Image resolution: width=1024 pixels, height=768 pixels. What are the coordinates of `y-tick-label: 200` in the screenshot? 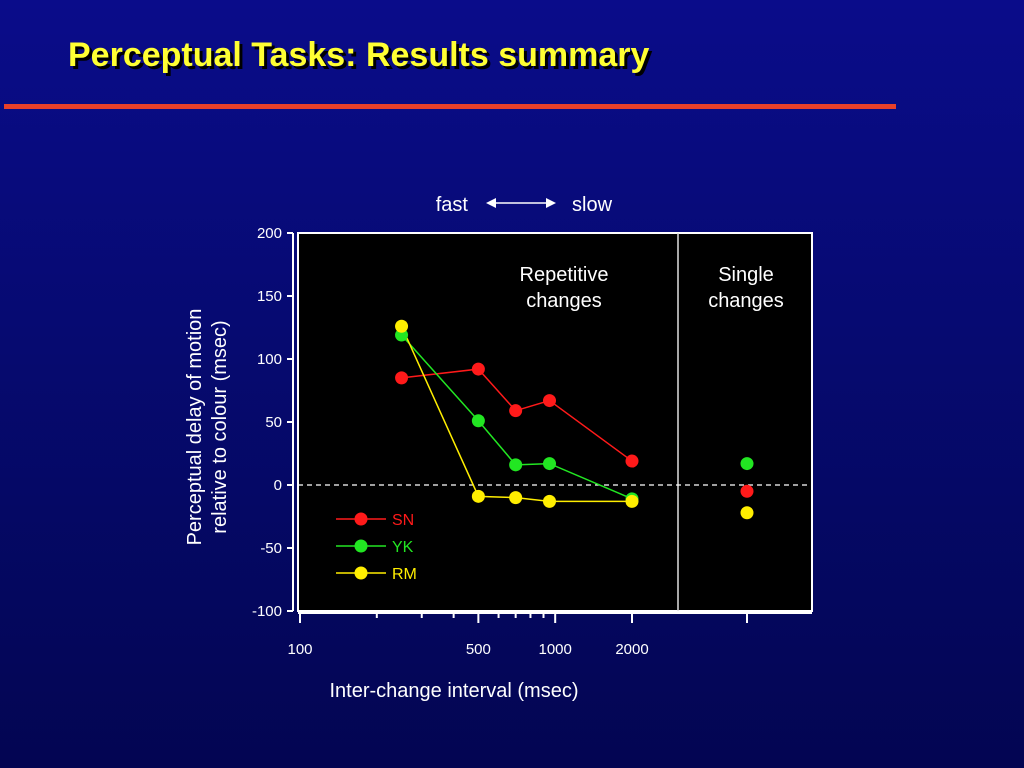 It's located at (269, 233).